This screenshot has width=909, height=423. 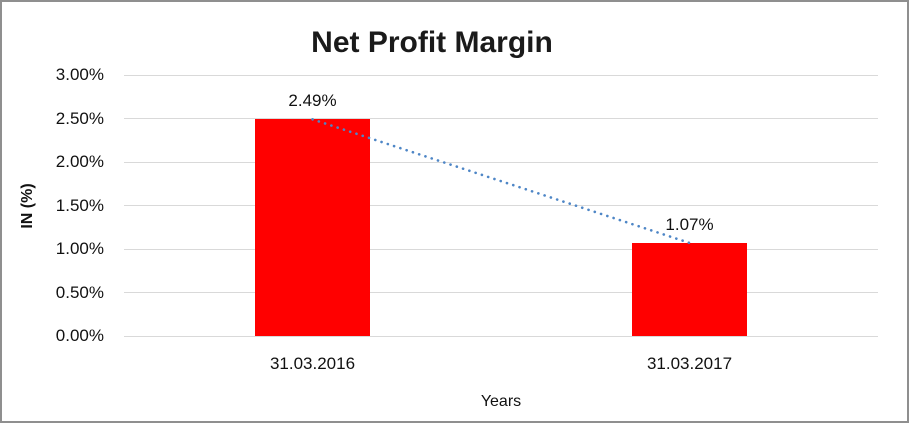 What do you see at coordinates (79, 292) in the screenshot?
I see `y-tick-label: 0.50%` at bounding box center [79, 292].